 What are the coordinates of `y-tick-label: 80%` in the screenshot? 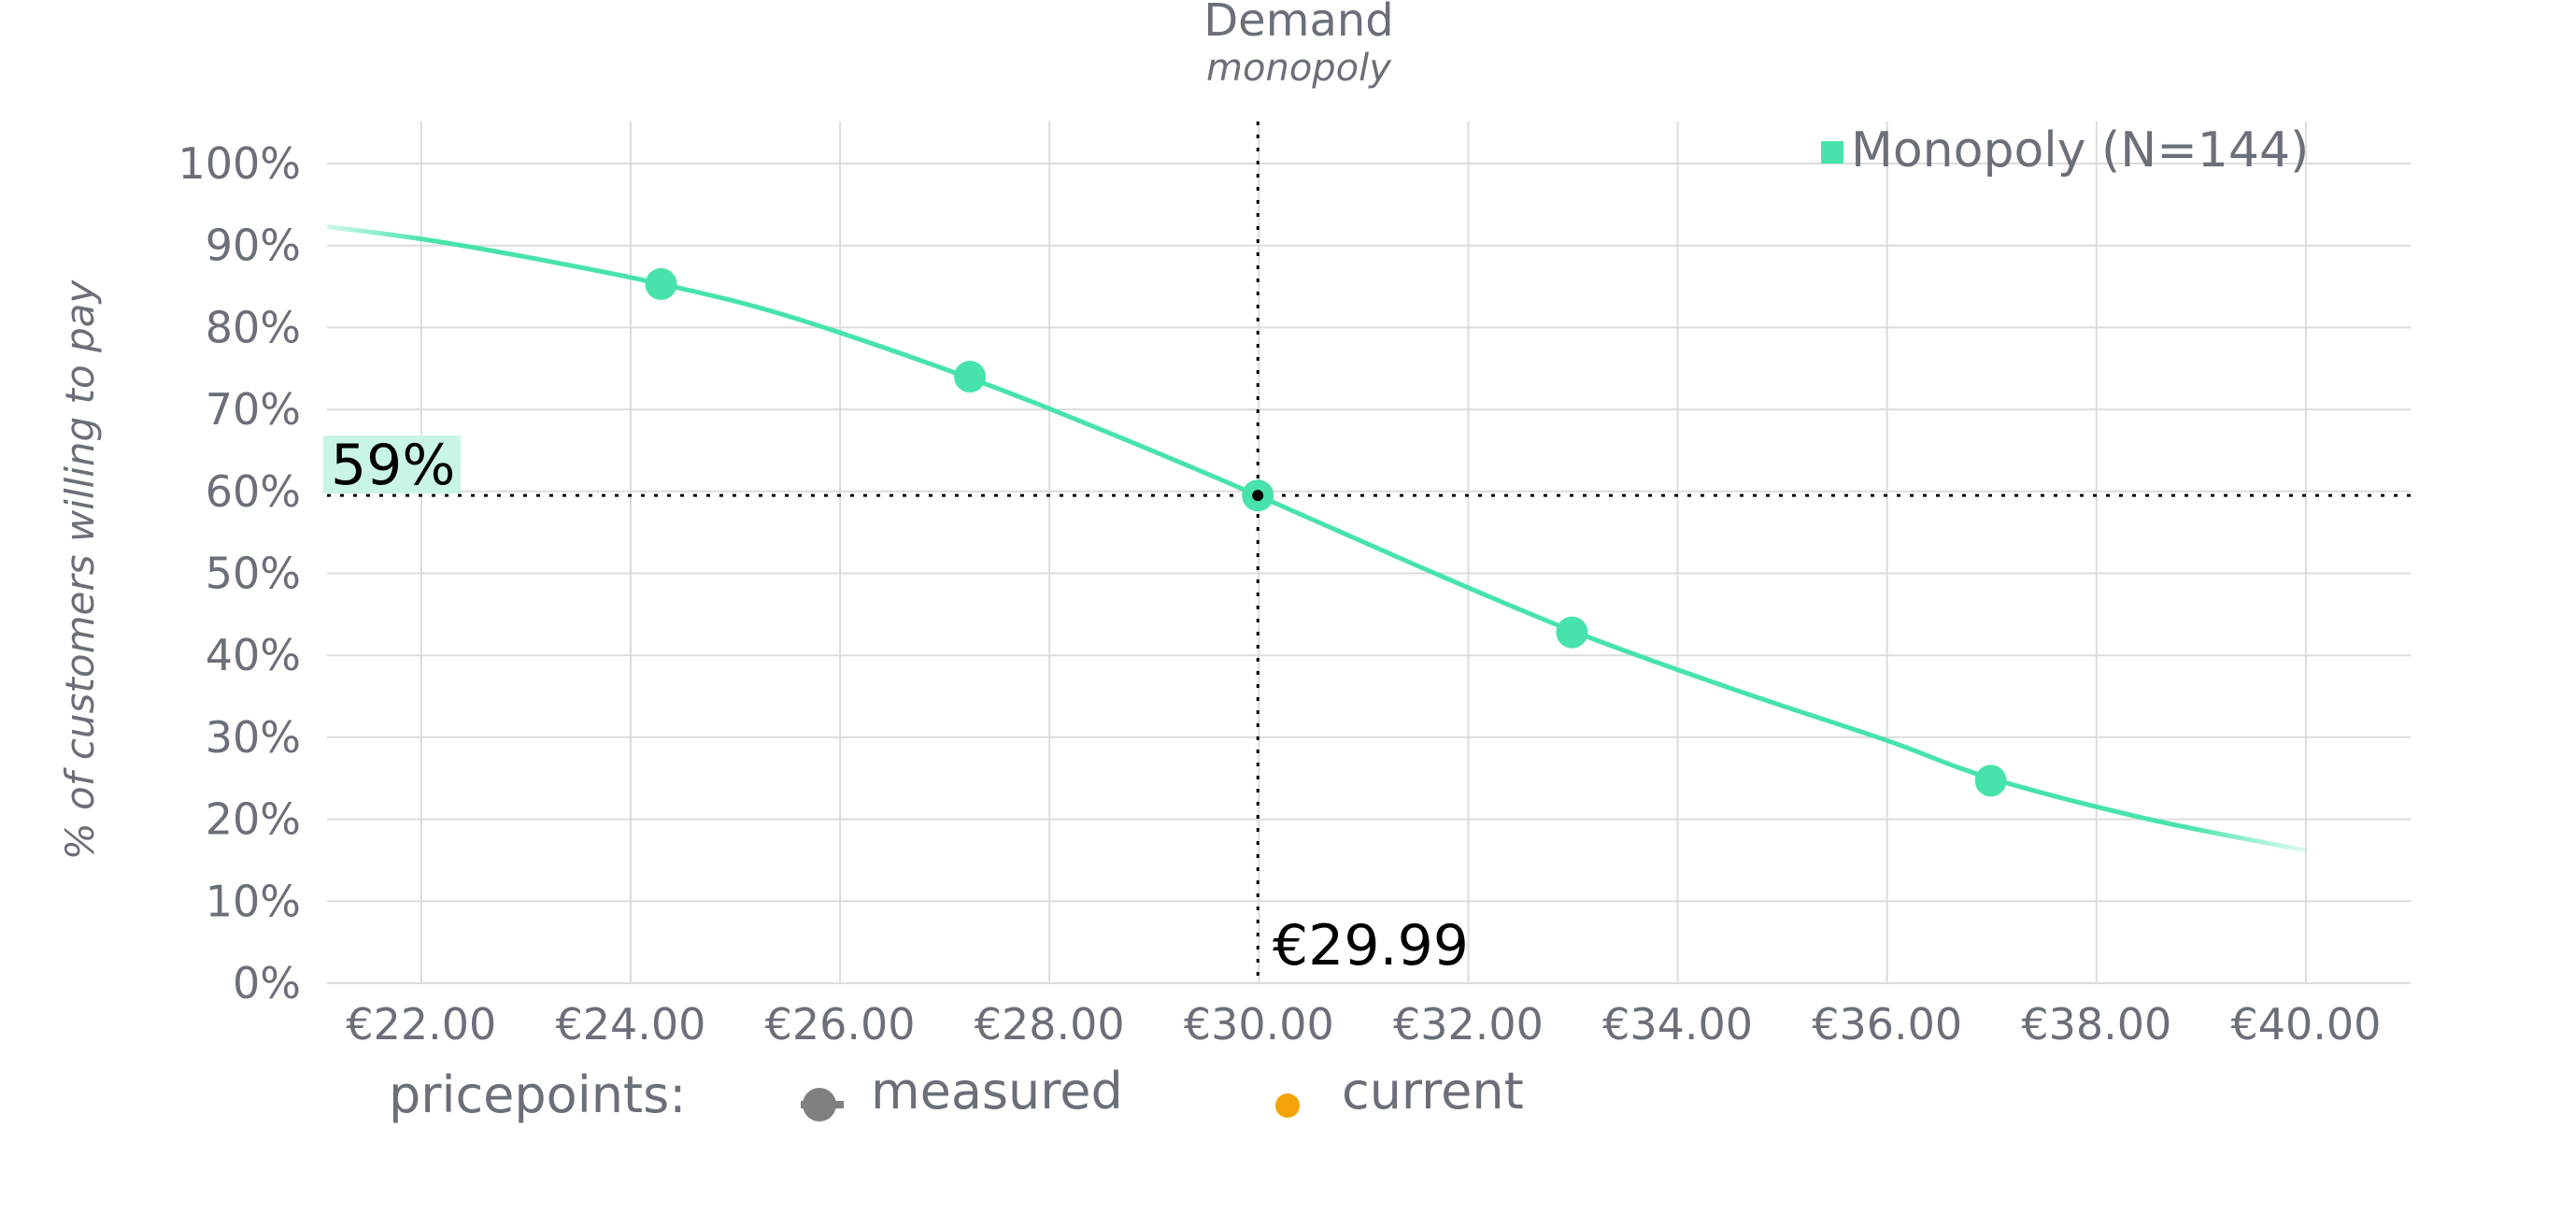 It's located at (253, 327).